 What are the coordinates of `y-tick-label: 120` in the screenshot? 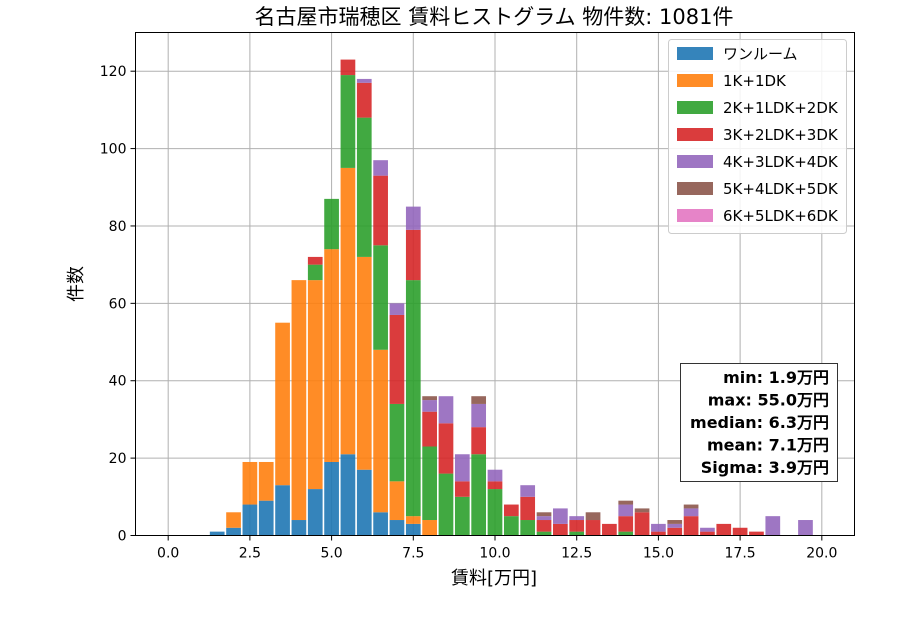 It's located at (113, 72).